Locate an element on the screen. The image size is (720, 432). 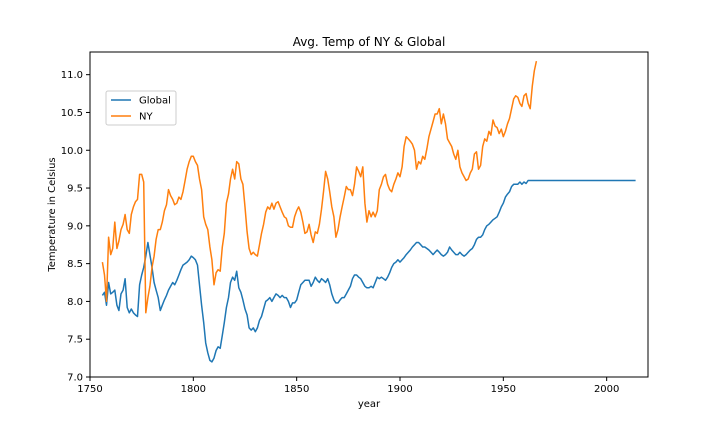
legend: Global NY is located at coordinates (141, 108).